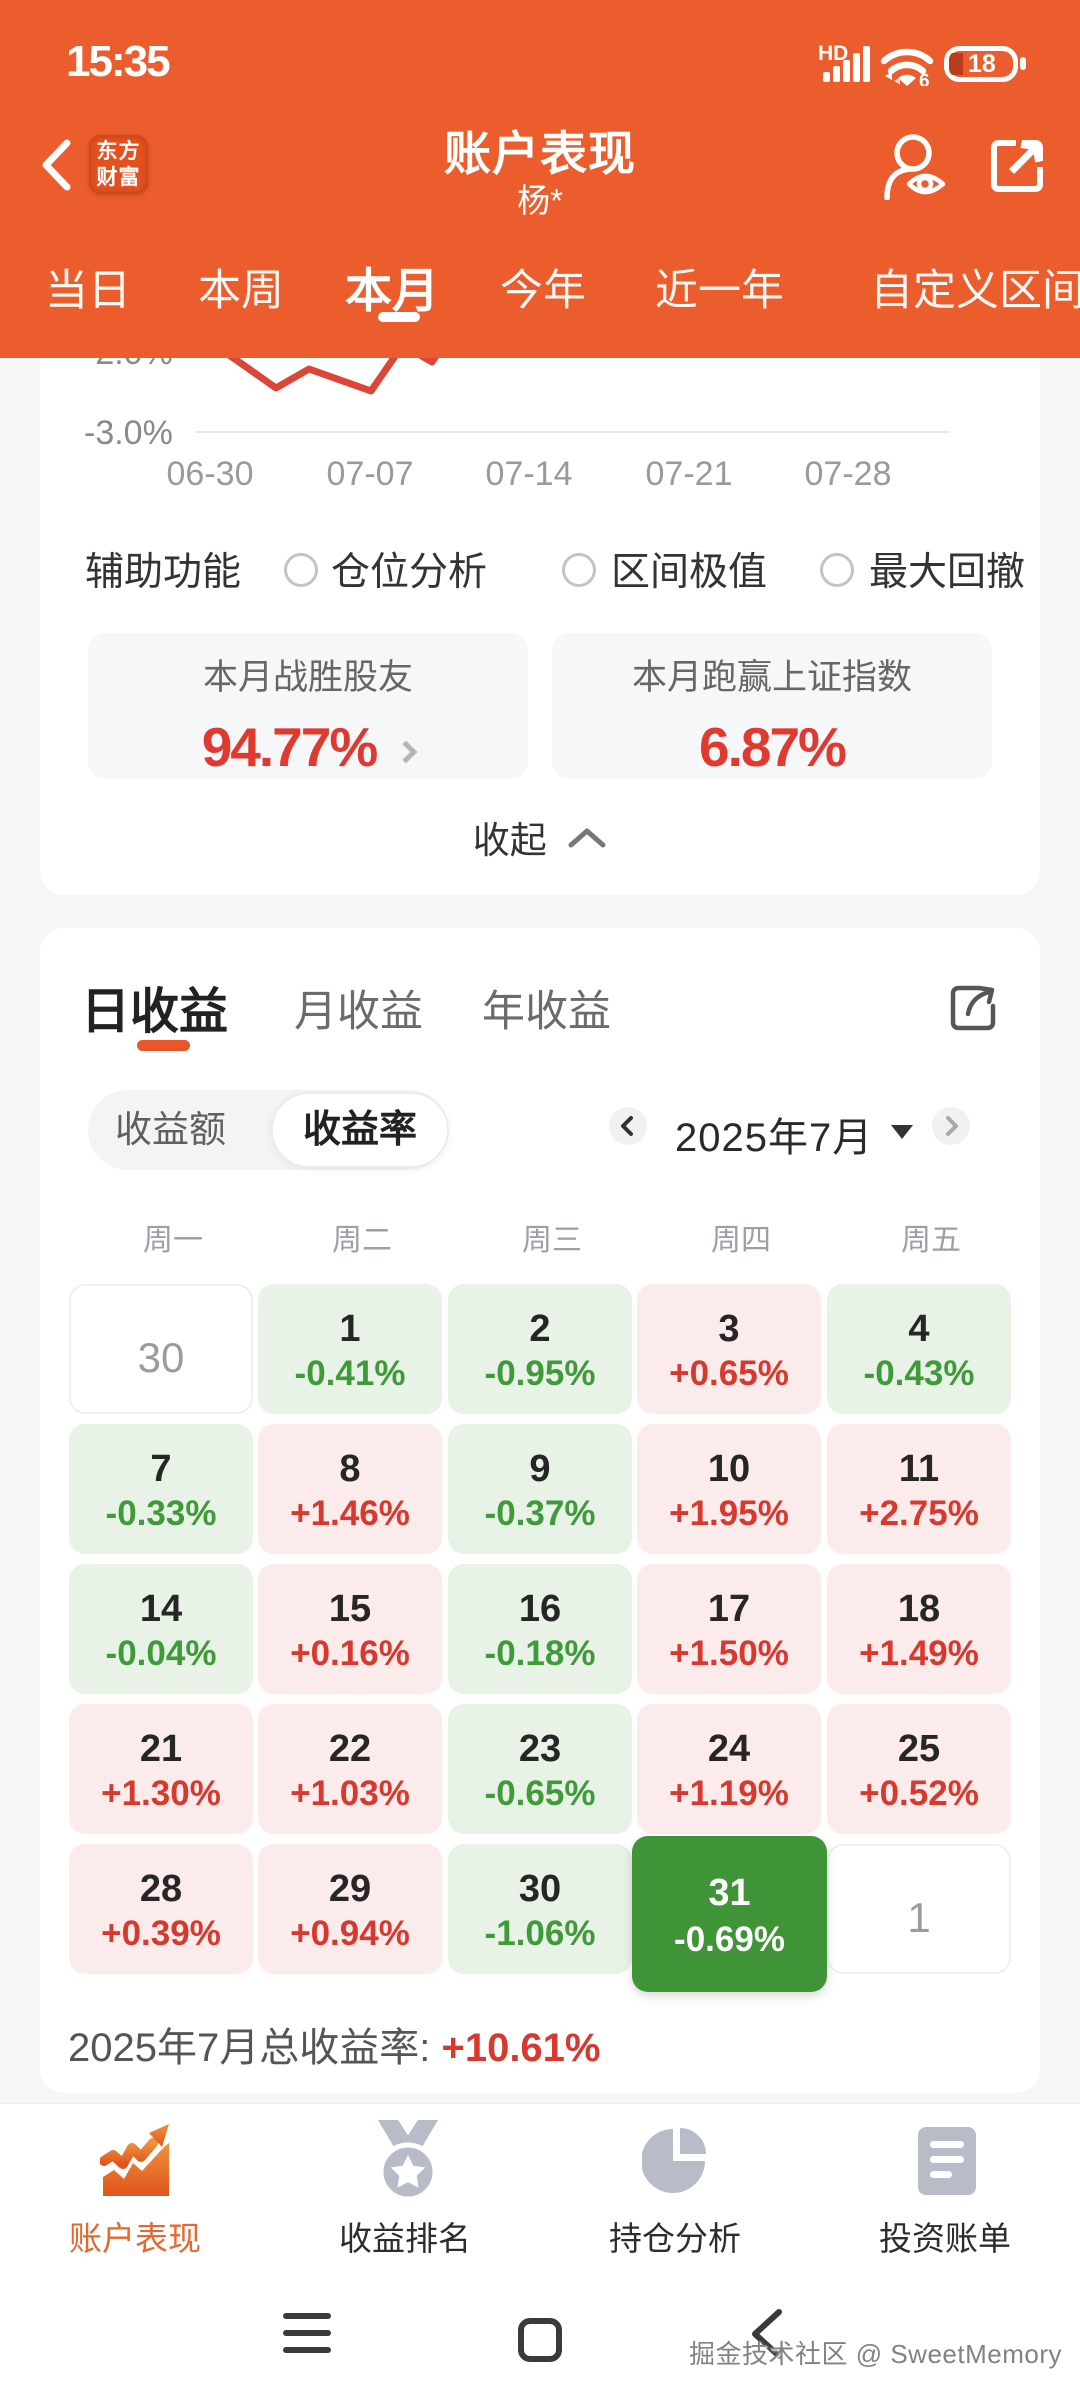 The image size is (1080, 2400). What do you see at coordinates (833, 53) in the screenshot?
I see `svg-text: HD` at bounding box center [833, 53].